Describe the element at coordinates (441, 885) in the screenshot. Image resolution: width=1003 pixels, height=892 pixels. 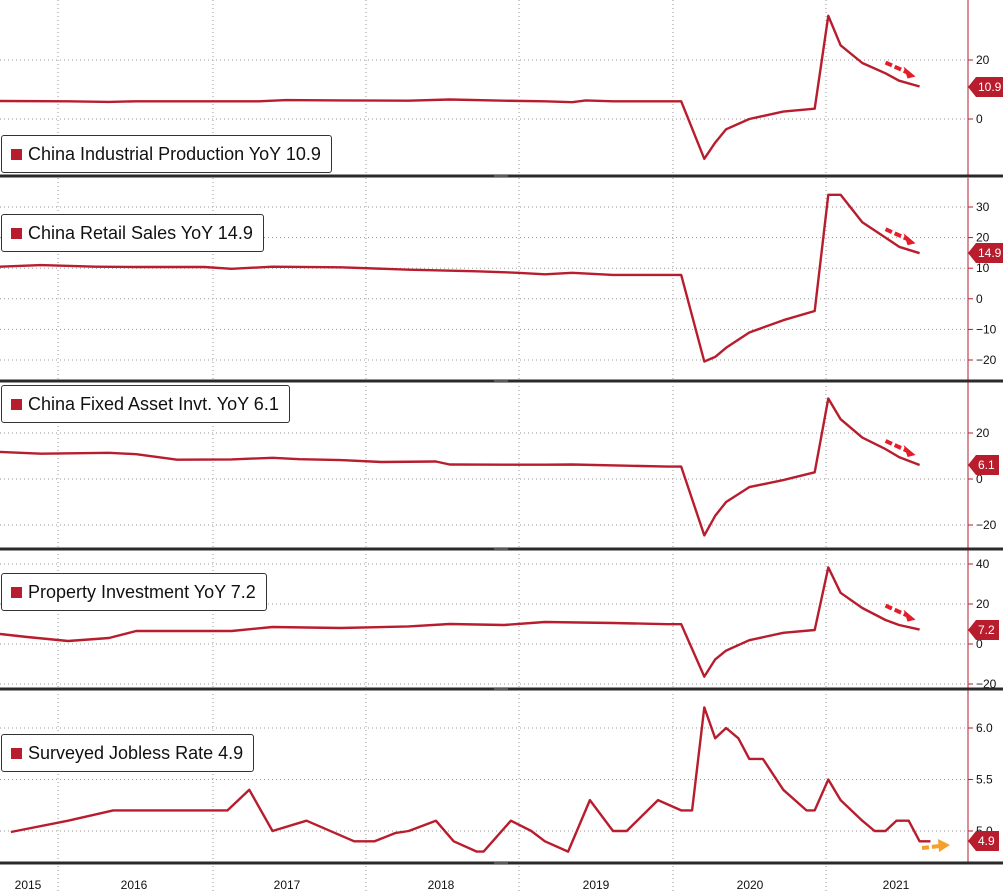
I see `x-tick-label: 2018` at that location.